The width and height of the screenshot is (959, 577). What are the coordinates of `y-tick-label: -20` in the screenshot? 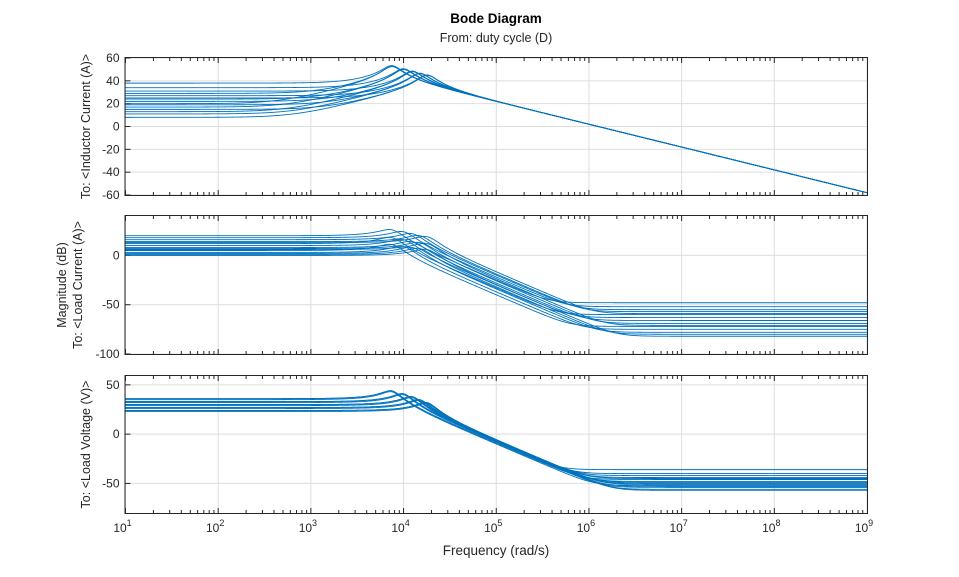 It's located at (111, 149).